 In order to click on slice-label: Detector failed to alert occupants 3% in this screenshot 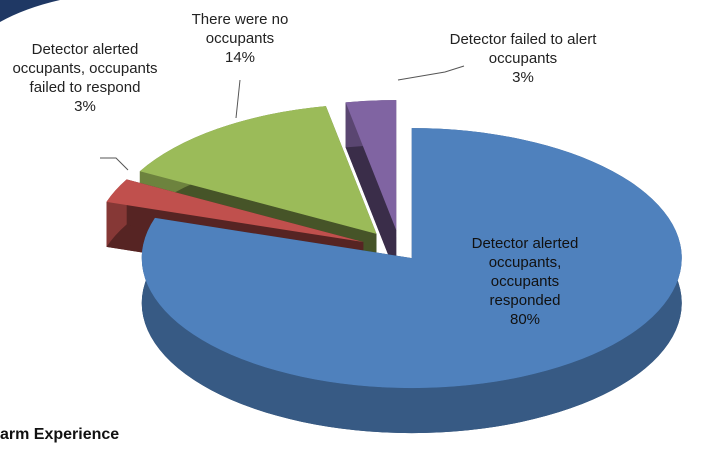, I will do `click(523, 58)`.